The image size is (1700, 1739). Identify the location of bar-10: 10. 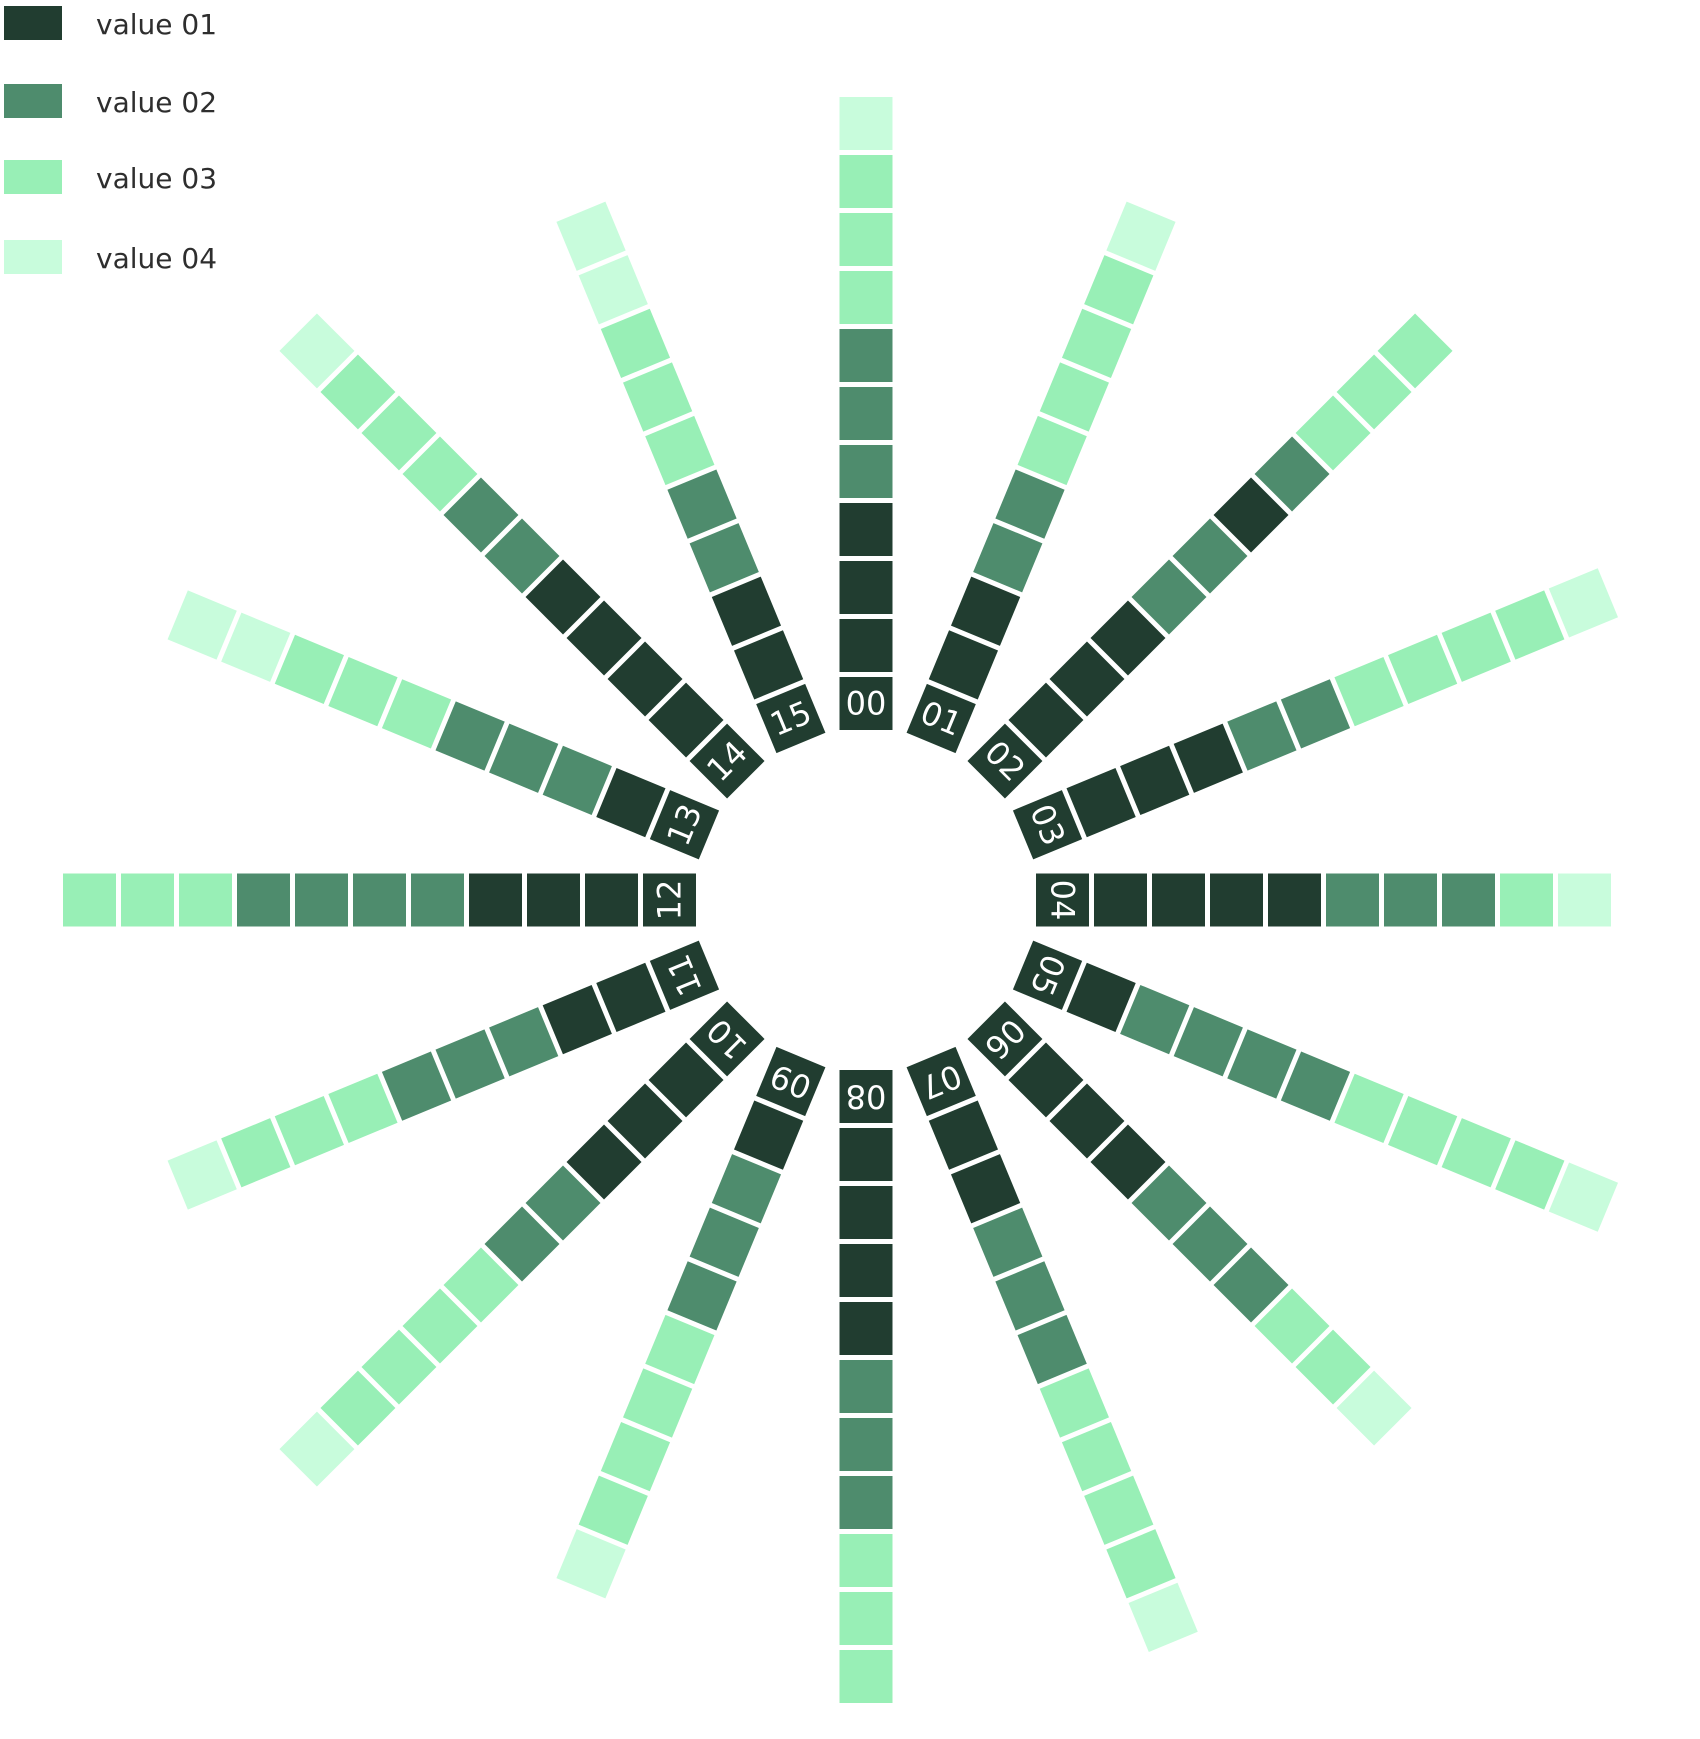
(522, 1244).